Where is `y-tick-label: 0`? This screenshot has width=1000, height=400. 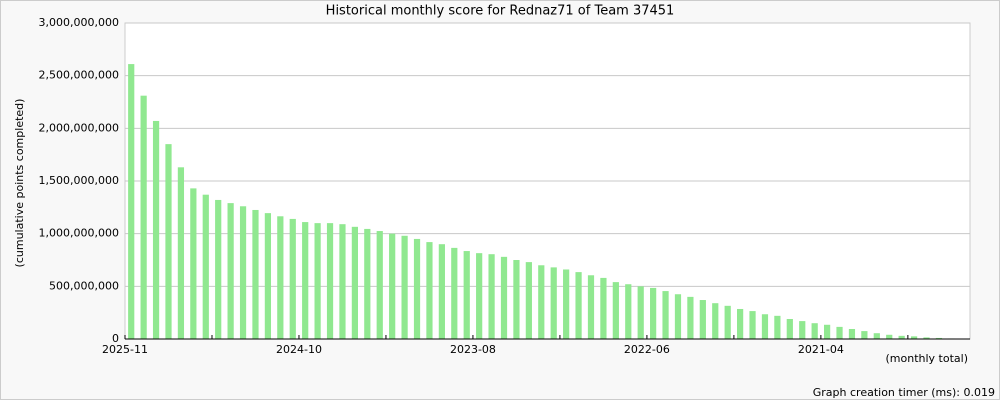
y-tick-label: 0 is located at coordinates (115, 338).